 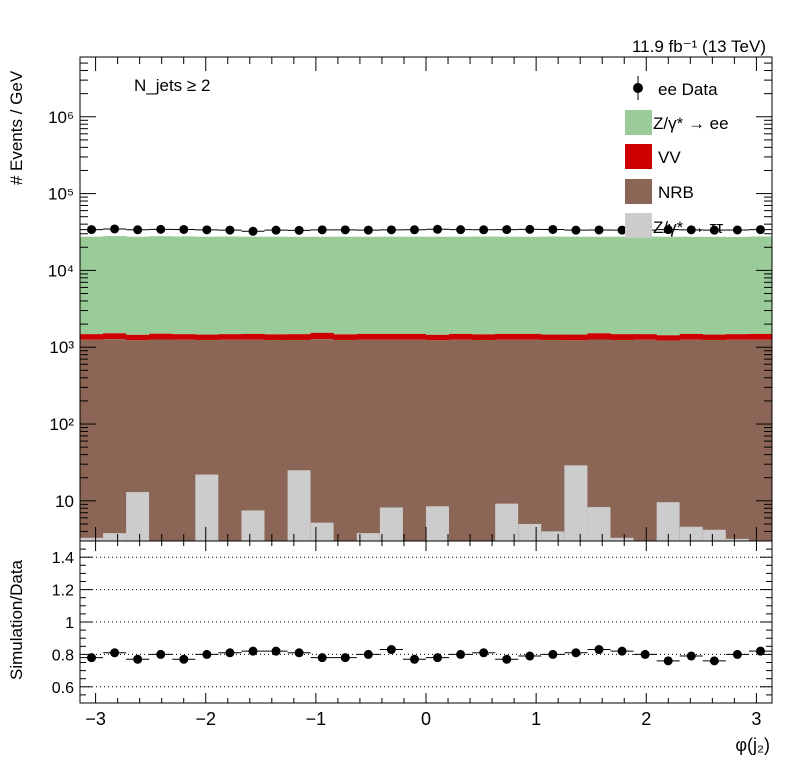 I want to click on ratio-y-tick-label: 1.2, so click(x=63, y=591).